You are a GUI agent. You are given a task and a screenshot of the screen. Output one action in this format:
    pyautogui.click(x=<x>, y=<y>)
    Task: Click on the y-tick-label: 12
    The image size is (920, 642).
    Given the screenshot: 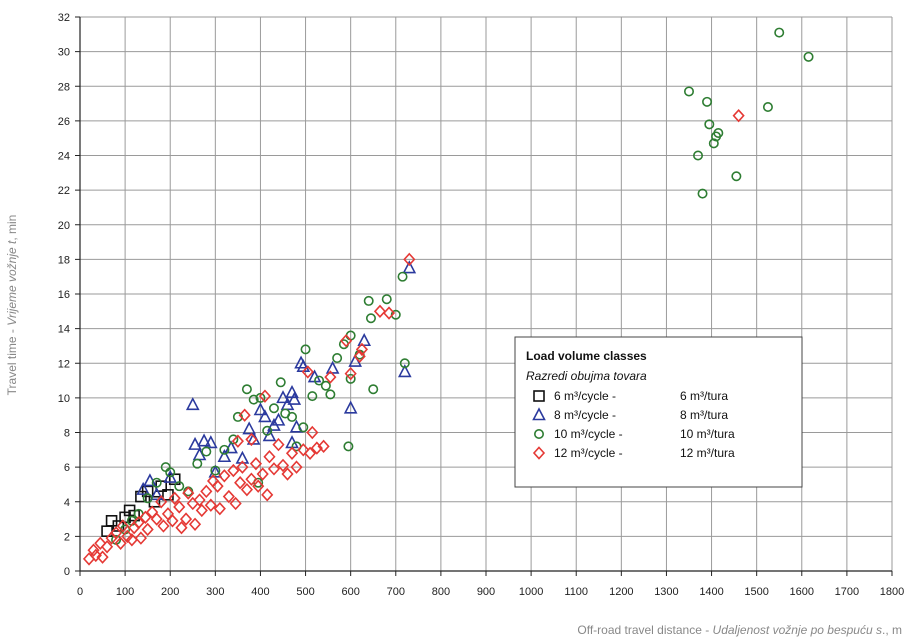 What is the action you would take?
    pyautogui.click(x=64, y=364)
    